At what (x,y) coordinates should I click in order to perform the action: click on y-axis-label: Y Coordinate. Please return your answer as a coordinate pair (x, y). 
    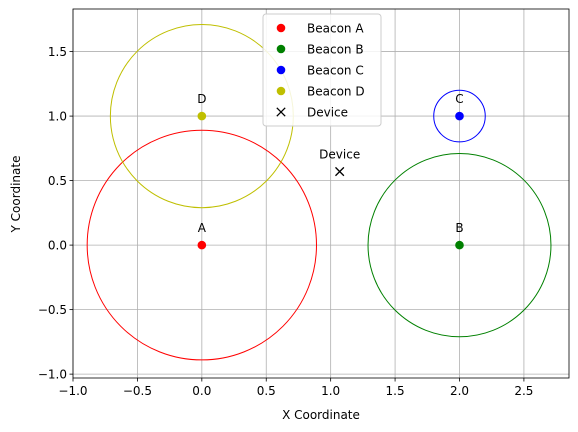
    Looking at the image, I should click on (16, 195).